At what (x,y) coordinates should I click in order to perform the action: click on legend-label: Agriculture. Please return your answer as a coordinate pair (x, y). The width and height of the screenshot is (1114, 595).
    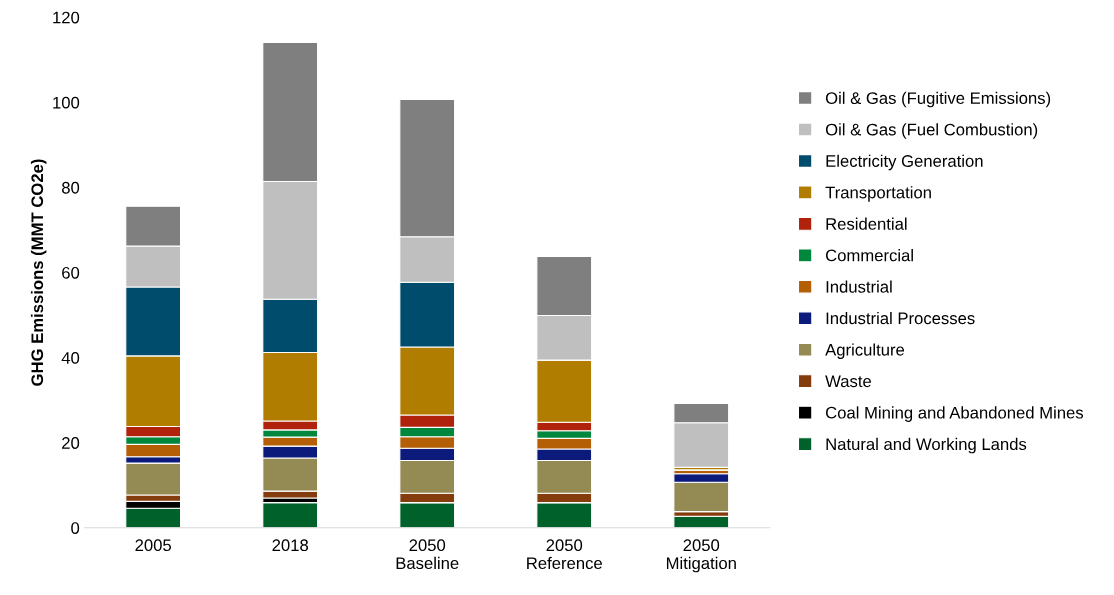
    Looking at the image, I should click on (865, 351).